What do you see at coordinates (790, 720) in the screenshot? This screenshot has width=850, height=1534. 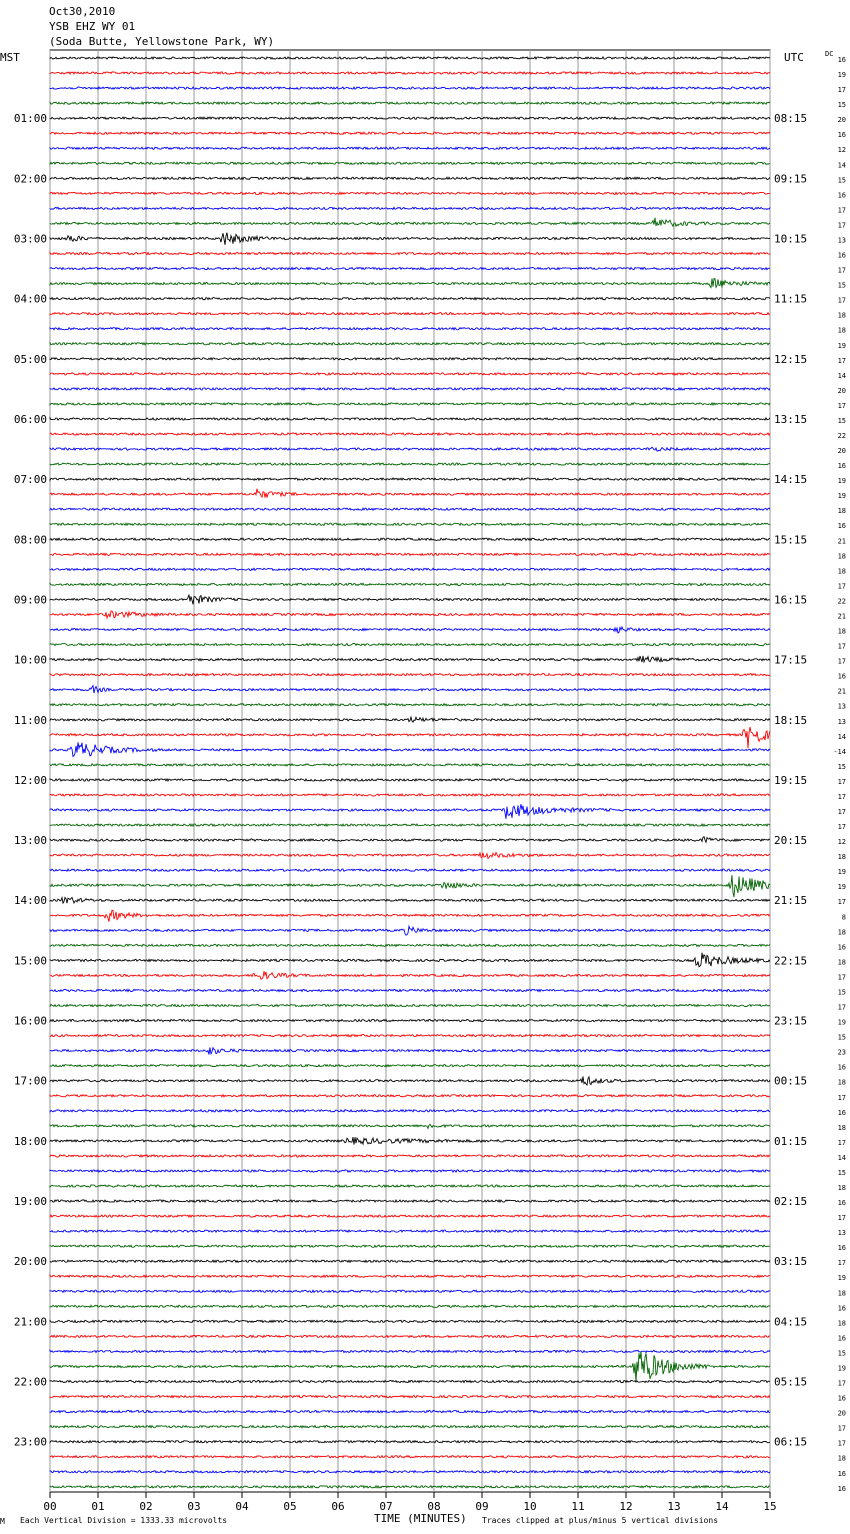 I see `utc-hour-label: 18:15` at bounding box center [790, 720].